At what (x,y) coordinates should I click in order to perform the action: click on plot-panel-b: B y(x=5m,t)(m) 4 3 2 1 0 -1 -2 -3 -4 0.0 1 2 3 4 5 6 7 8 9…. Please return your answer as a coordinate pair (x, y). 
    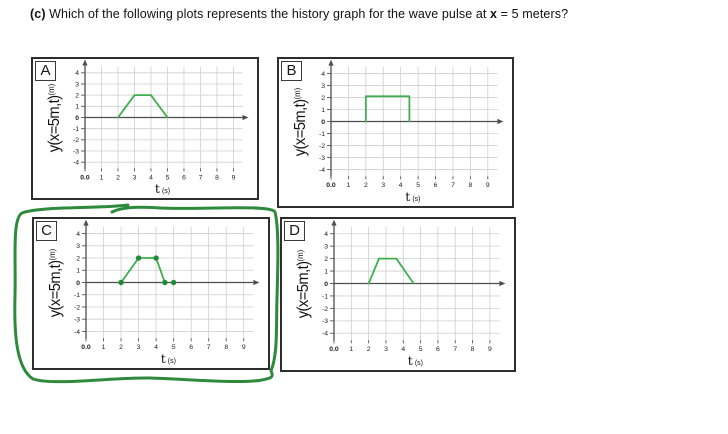
    Looking at the image, I should click on (395, 132).